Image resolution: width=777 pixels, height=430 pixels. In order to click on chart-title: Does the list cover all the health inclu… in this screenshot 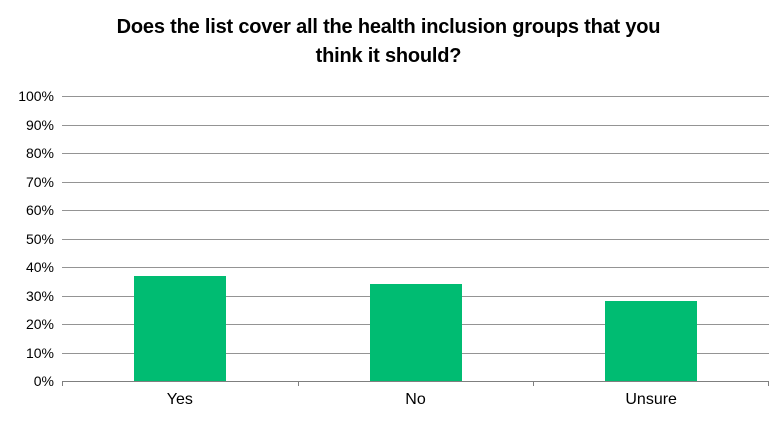, I will do `click(388, 41)`.